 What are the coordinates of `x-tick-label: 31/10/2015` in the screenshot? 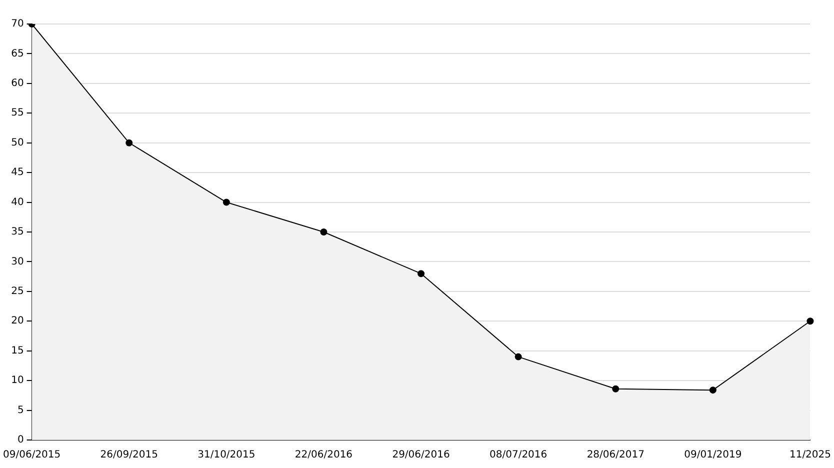 It's located at (227, 455).